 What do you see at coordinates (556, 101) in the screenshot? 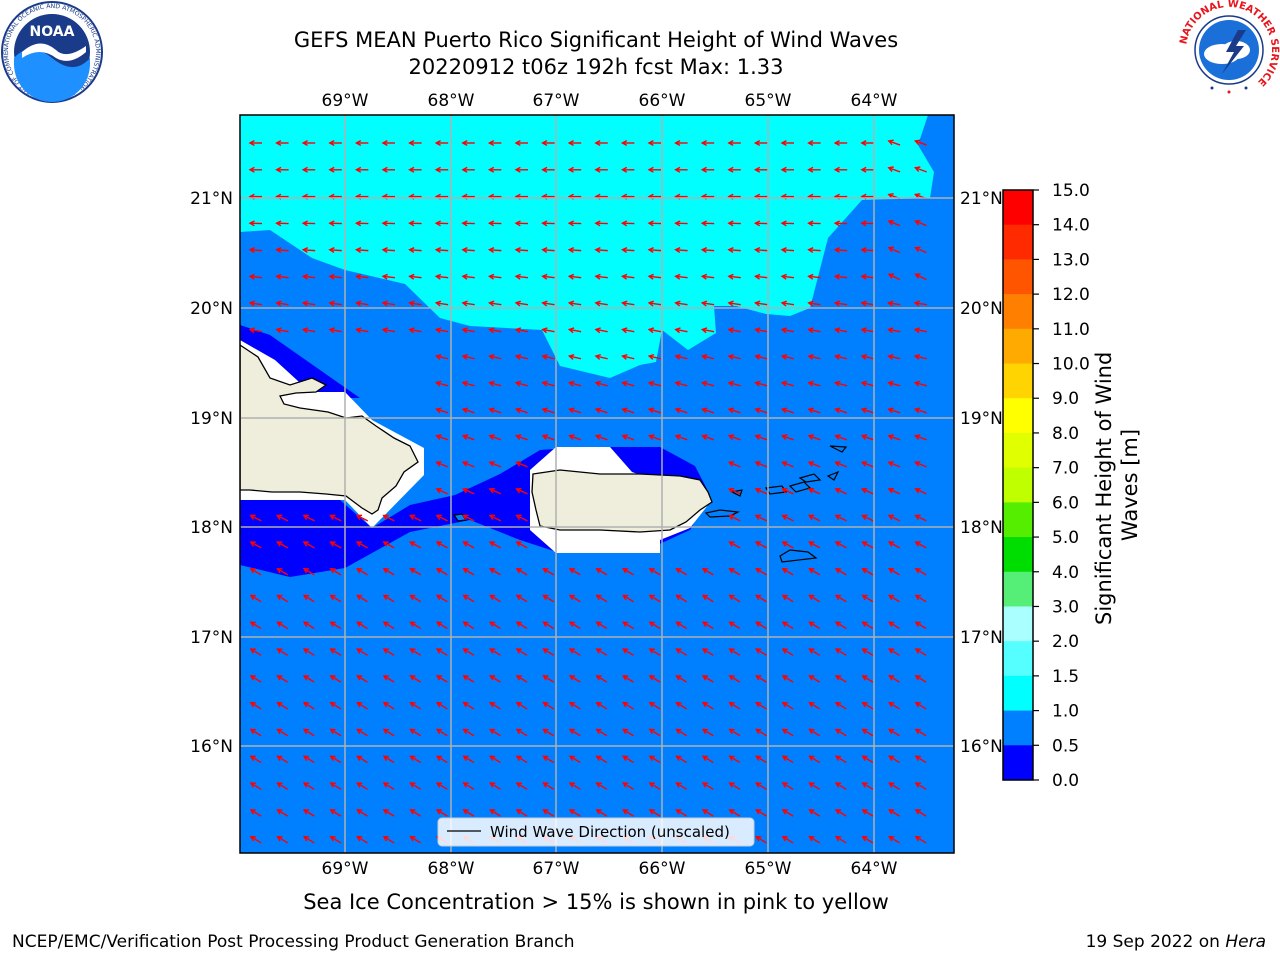
I see `lon-tick-label: 67°W` at bounding box center [556, 101].